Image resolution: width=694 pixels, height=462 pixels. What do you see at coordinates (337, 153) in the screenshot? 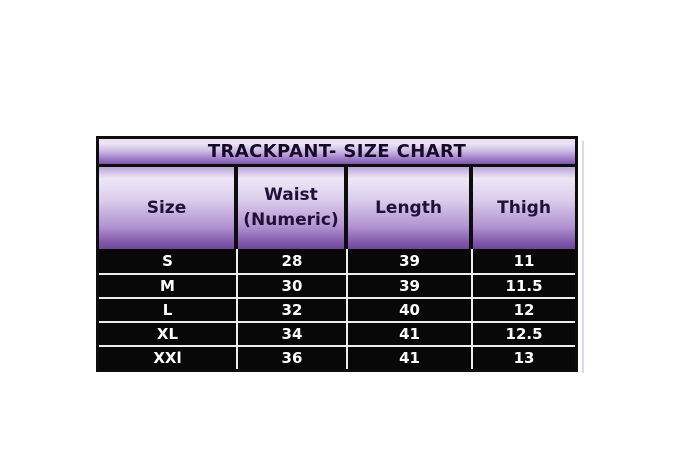
I see `table-title: TRACKPANT- SIZE CHART` at bounding box center [337, 153].